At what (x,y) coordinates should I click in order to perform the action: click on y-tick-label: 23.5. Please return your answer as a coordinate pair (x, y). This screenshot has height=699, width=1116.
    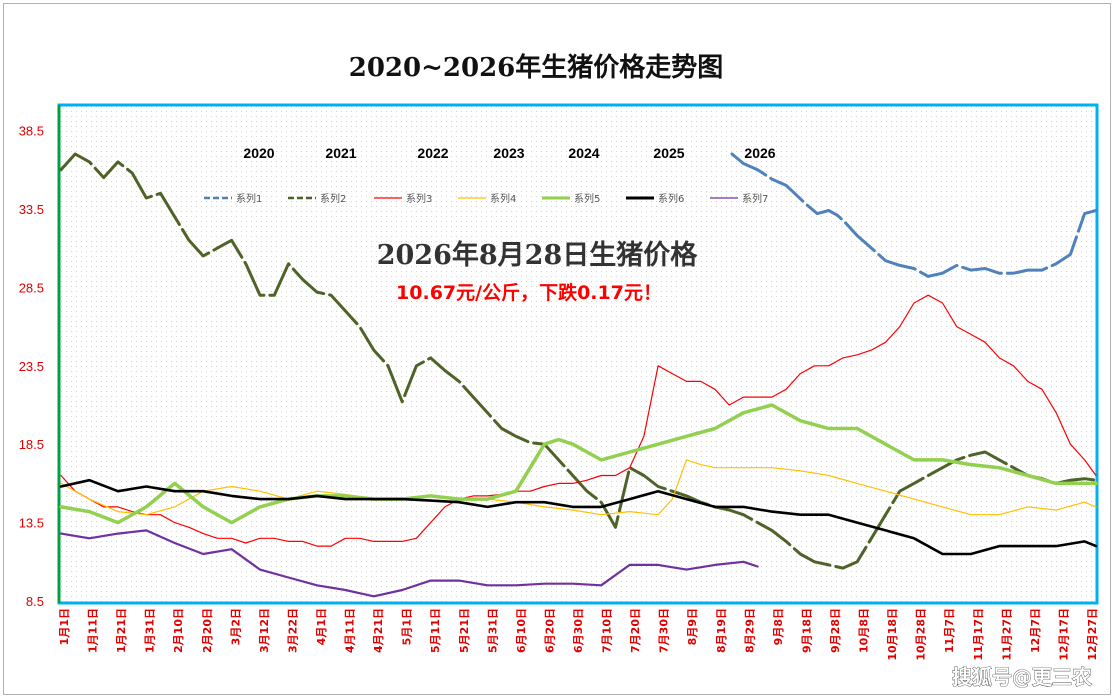
    Looking at the image, I should click on (31, 366).